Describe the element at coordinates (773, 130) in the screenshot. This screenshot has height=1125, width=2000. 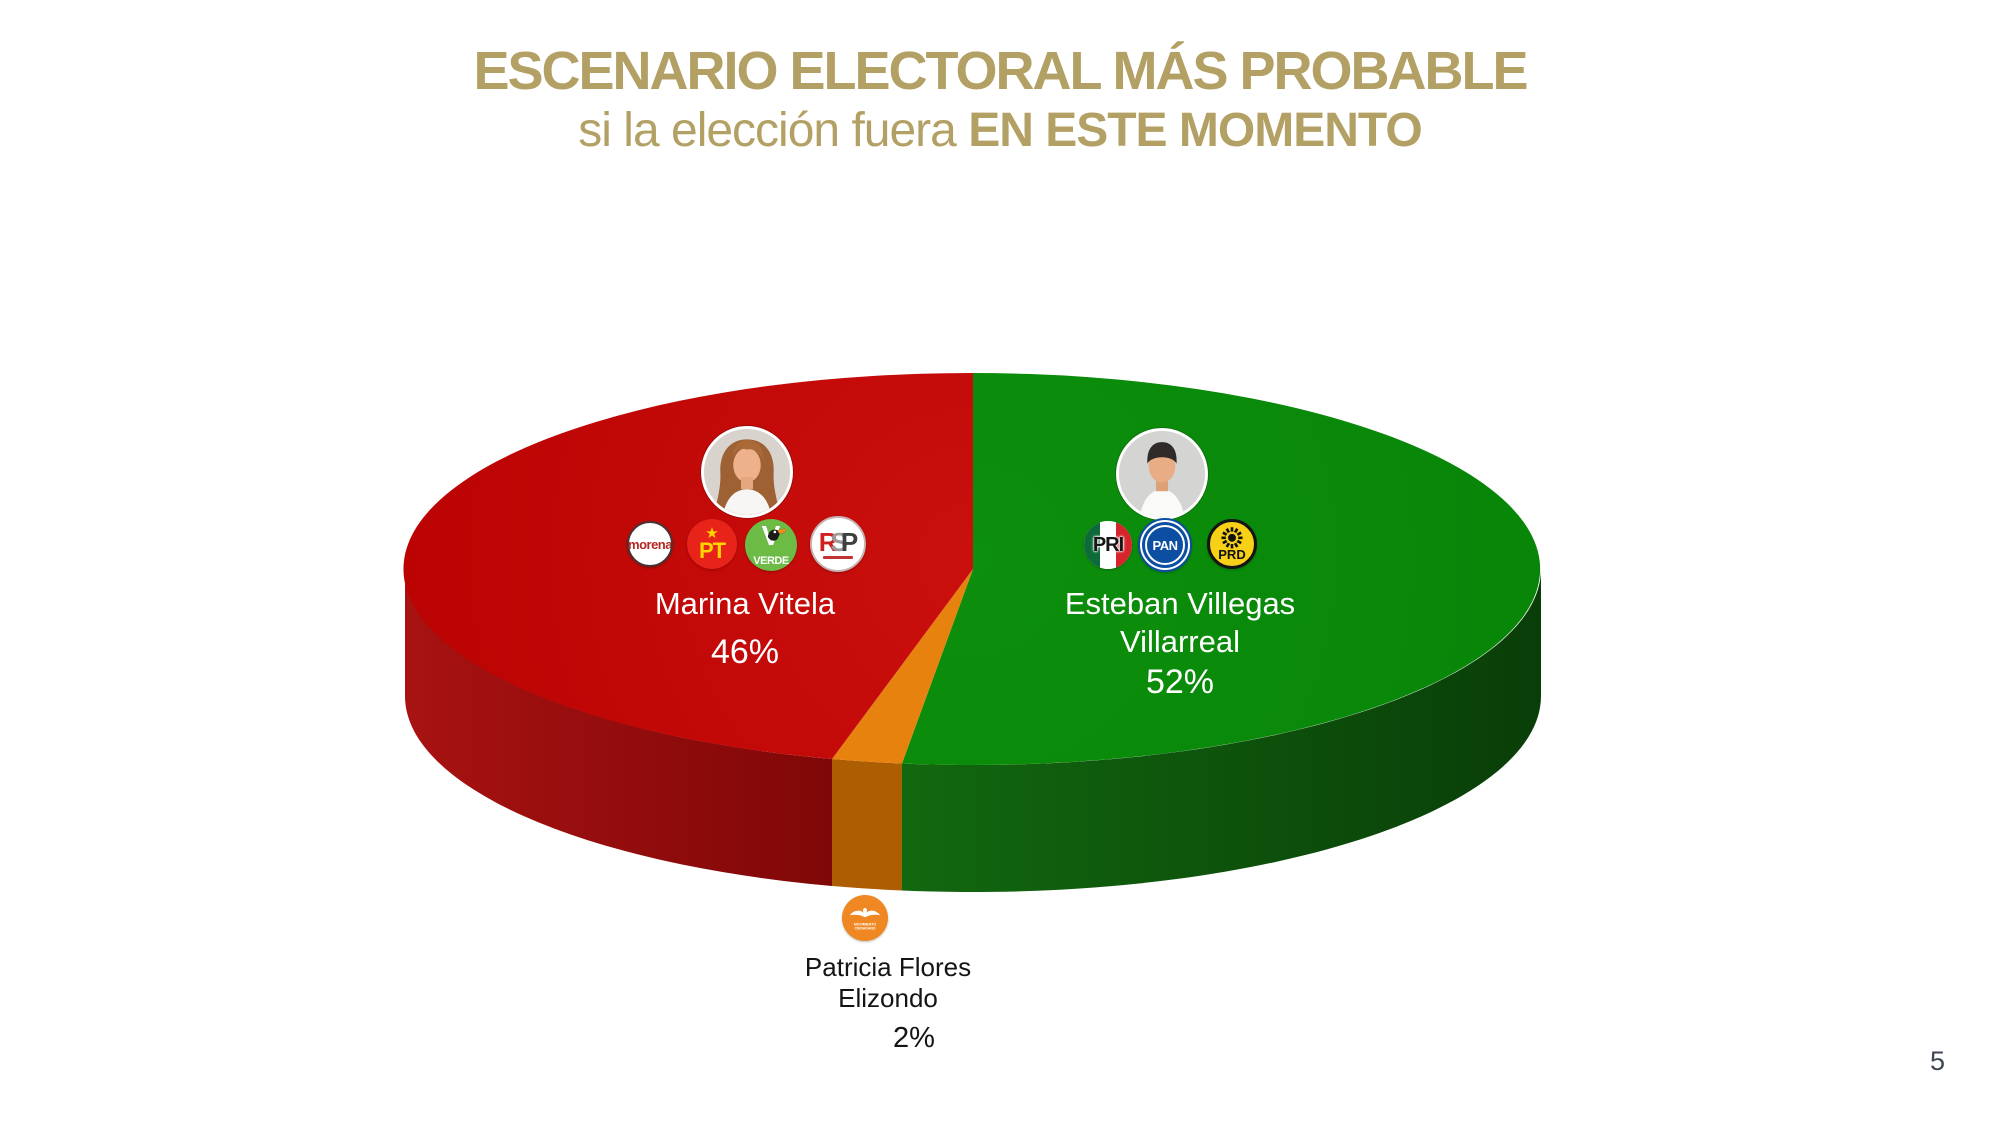
I see `title-line-2-regular: si la elección fuera` at that location.